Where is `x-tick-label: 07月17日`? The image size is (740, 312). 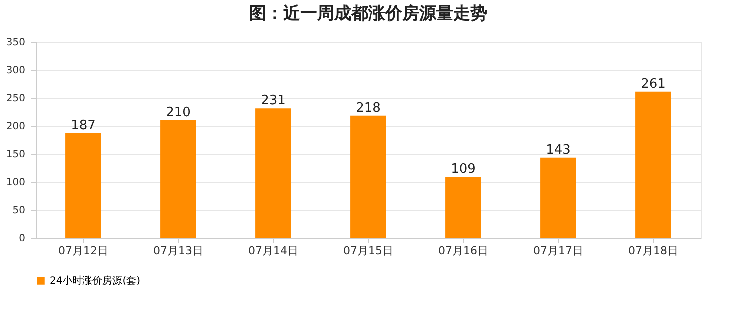
x-tick-label: 07月17日 is located at coordinates (559, 251).